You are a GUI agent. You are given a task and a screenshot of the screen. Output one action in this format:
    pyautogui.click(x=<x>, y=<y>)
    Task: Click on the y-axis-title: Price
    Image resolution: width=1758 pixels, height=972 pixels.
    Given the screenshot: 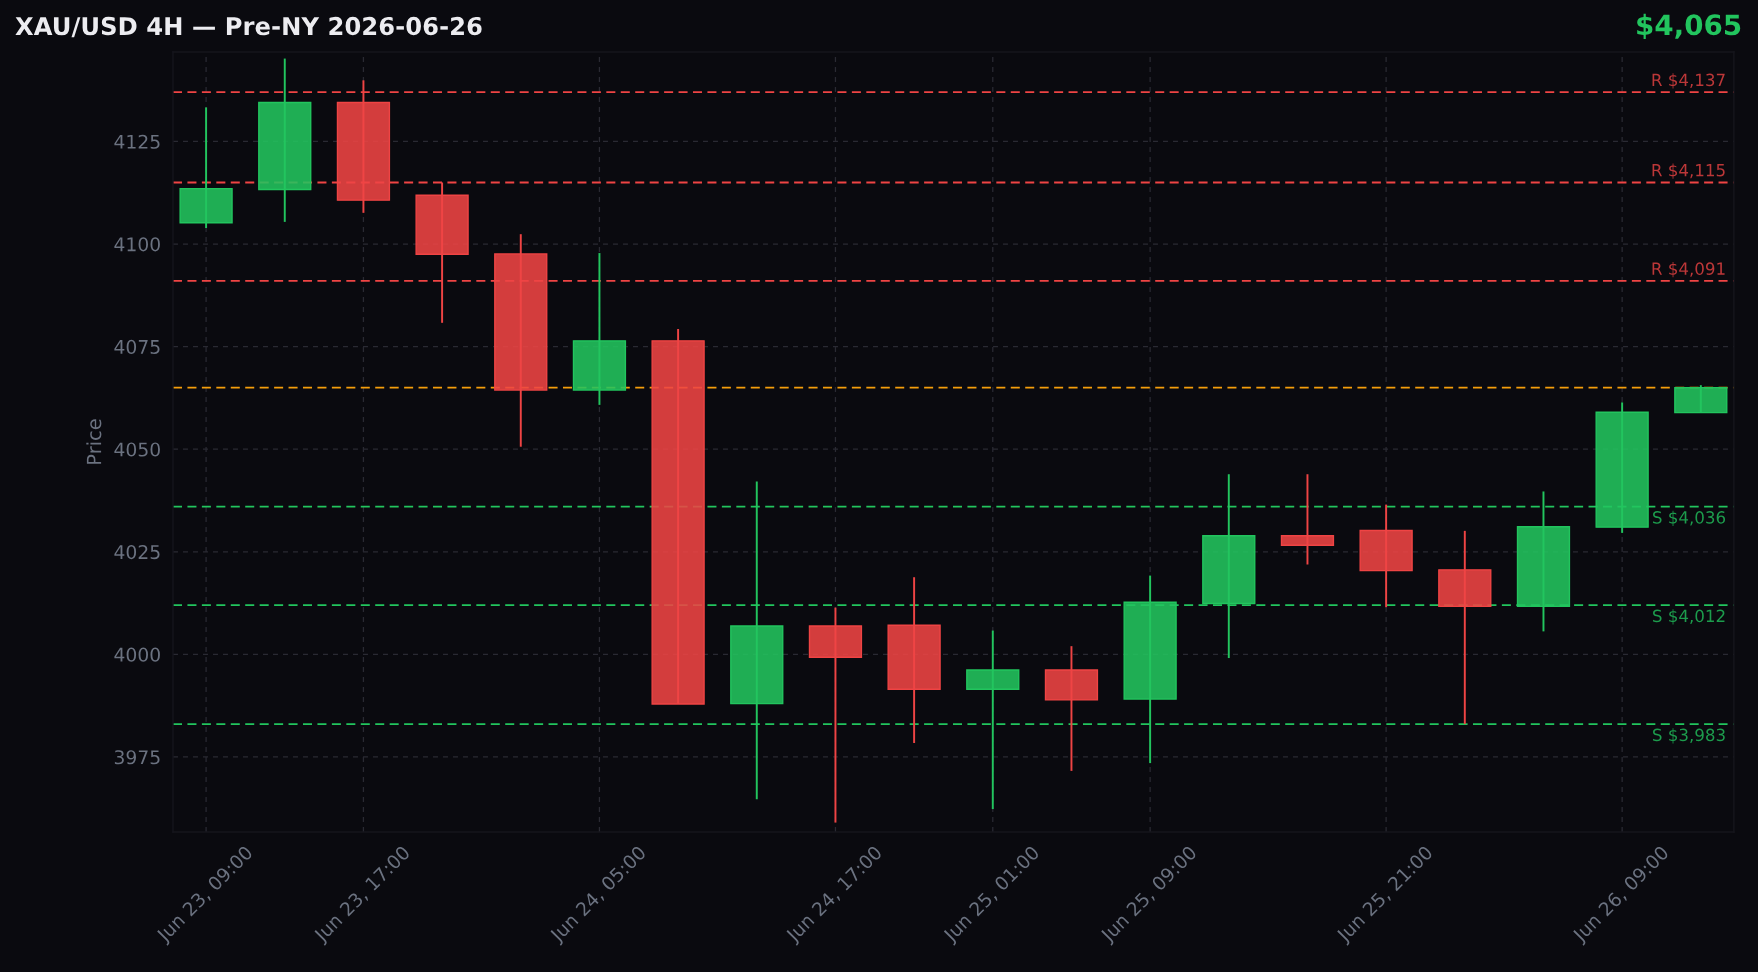 What is the action you would take?
    pyautogui.click(x=94, y=441)
    